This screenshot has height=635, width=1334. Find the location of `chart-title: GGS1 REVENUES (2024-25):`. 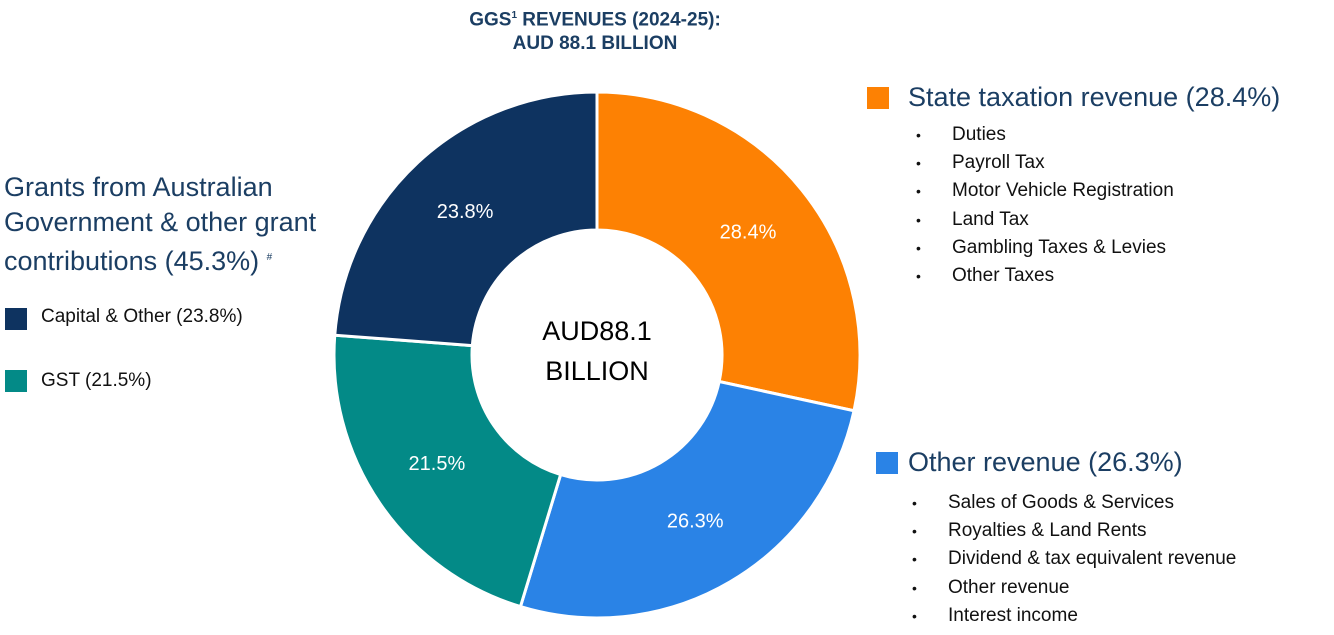

chart-title: GGS1 REVENUES (2024-25): is located at coordinates (595, 18).